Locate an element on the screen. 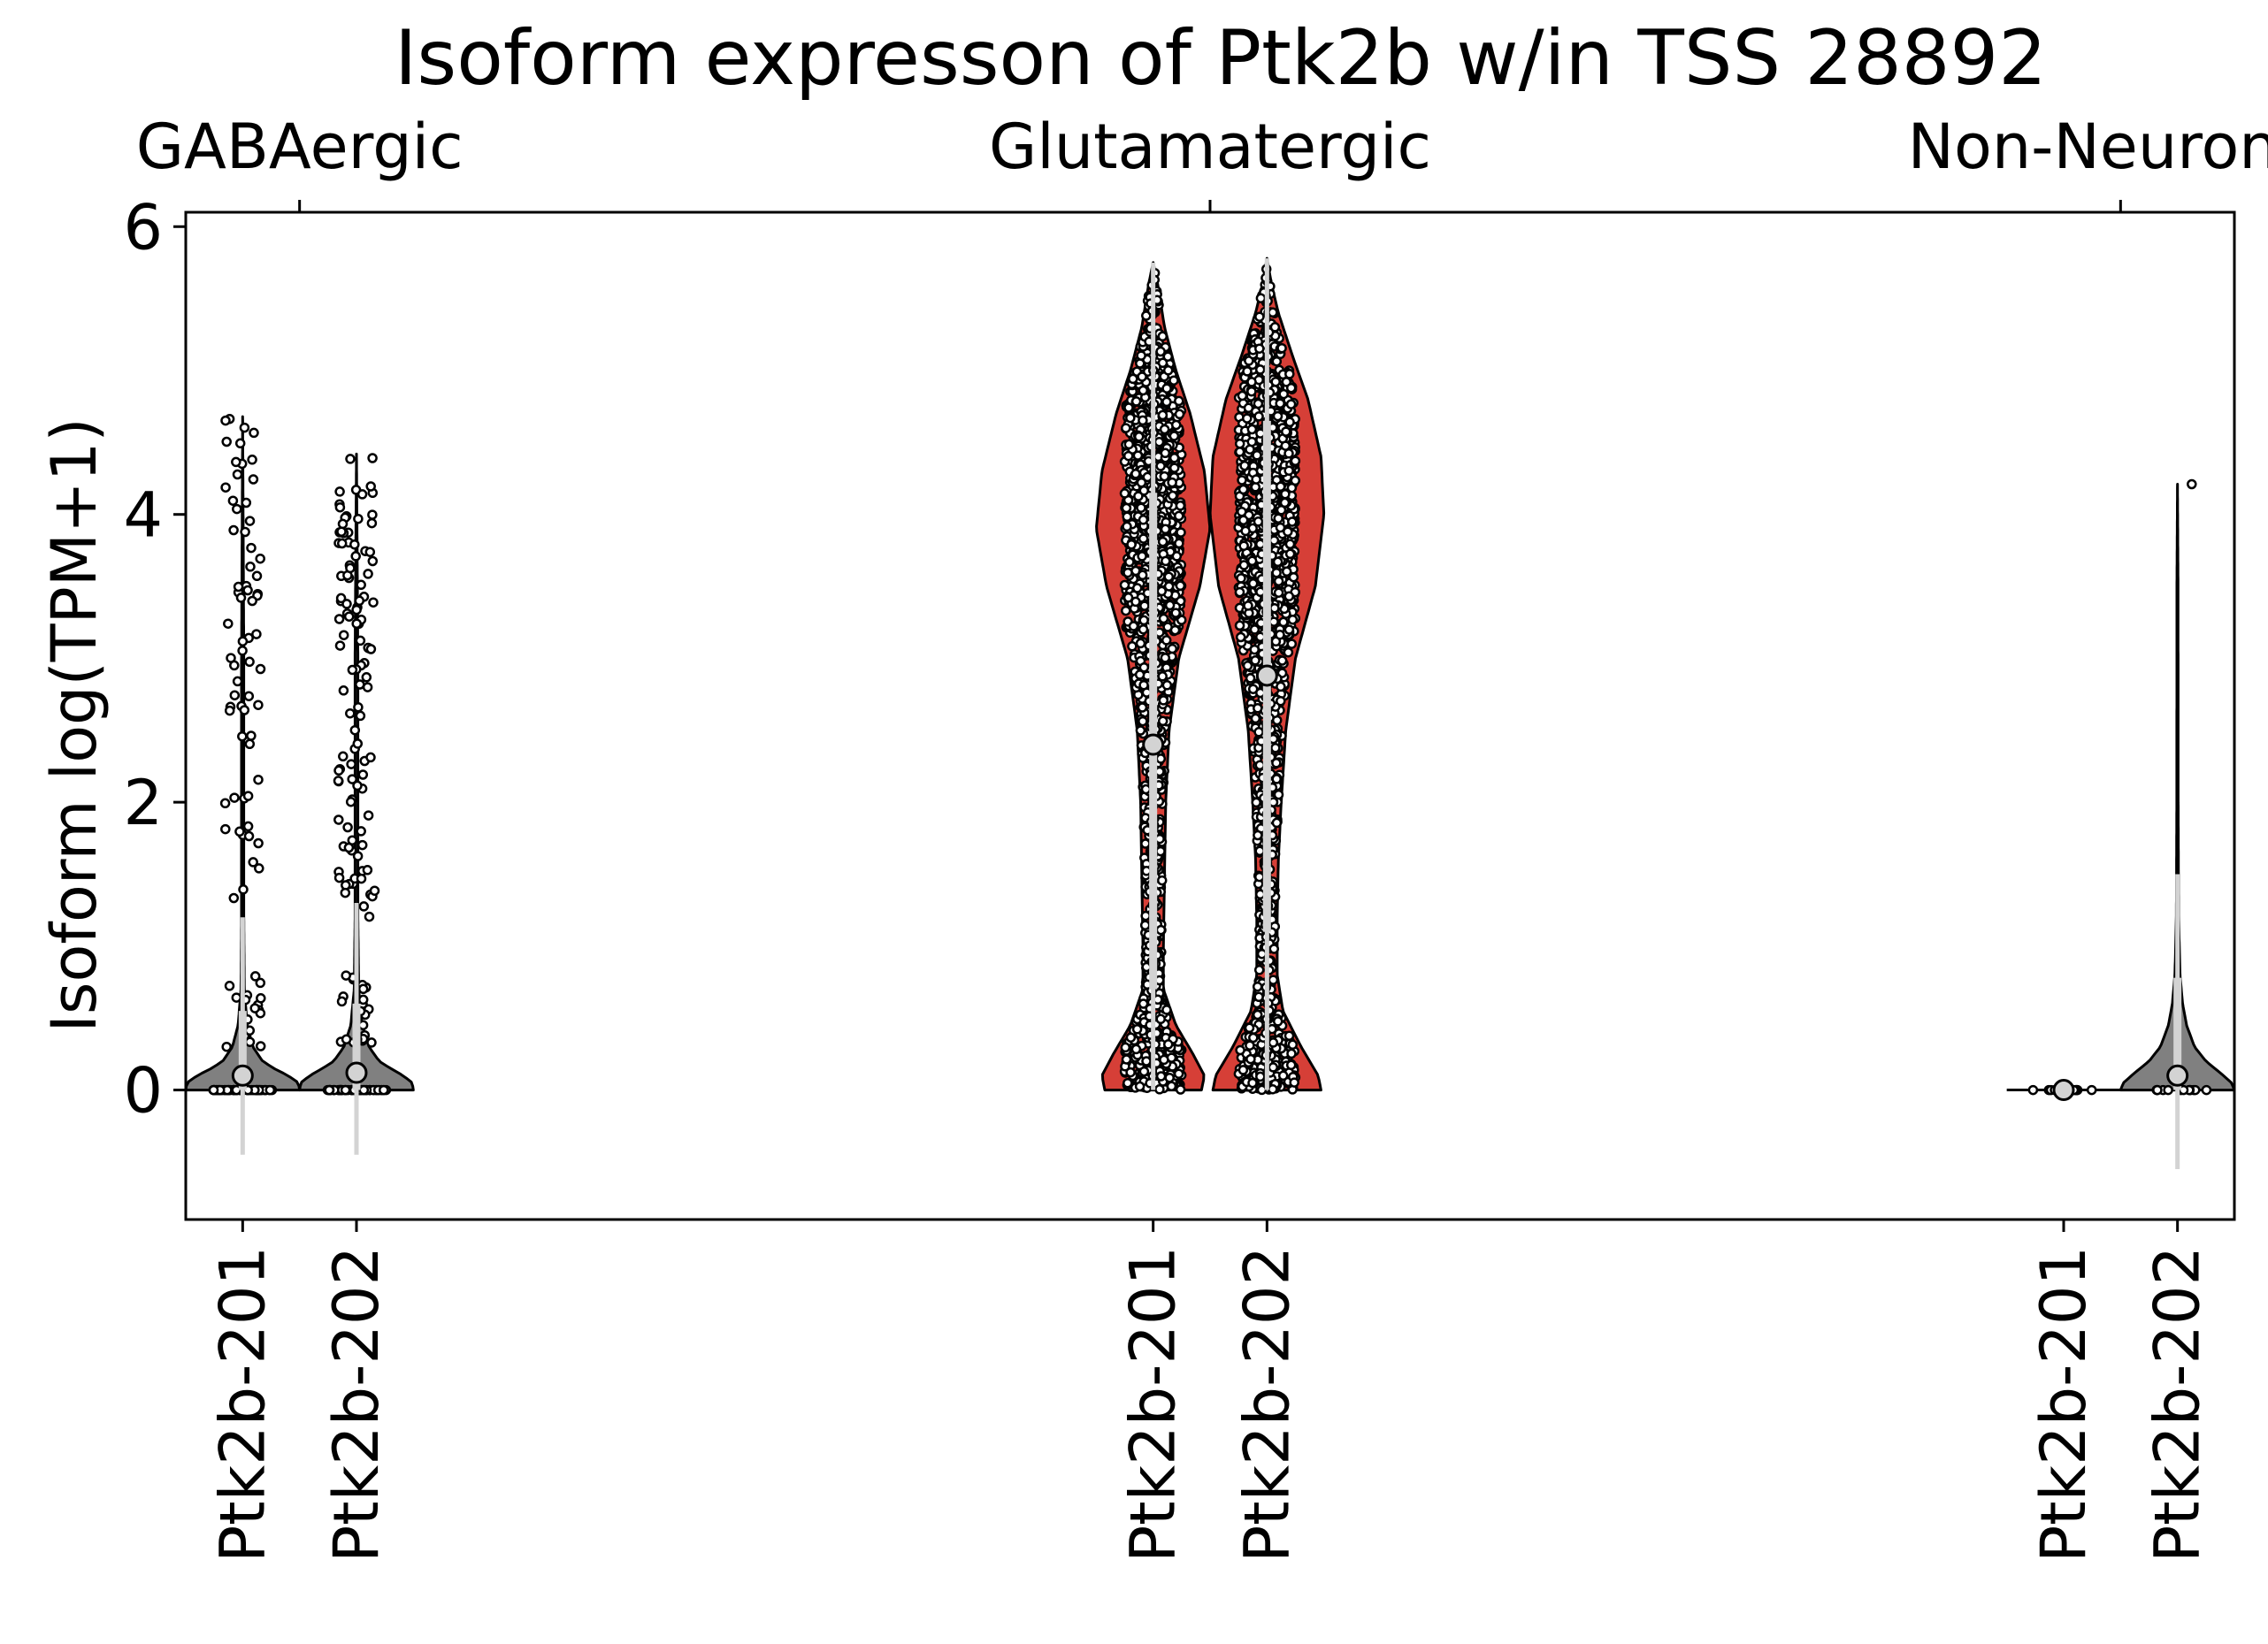 Image resolution: width=2268 pixels, height=1644 pixels. x-tick-label: Ptk2b-201 is located at coordinates (1153, 1404).